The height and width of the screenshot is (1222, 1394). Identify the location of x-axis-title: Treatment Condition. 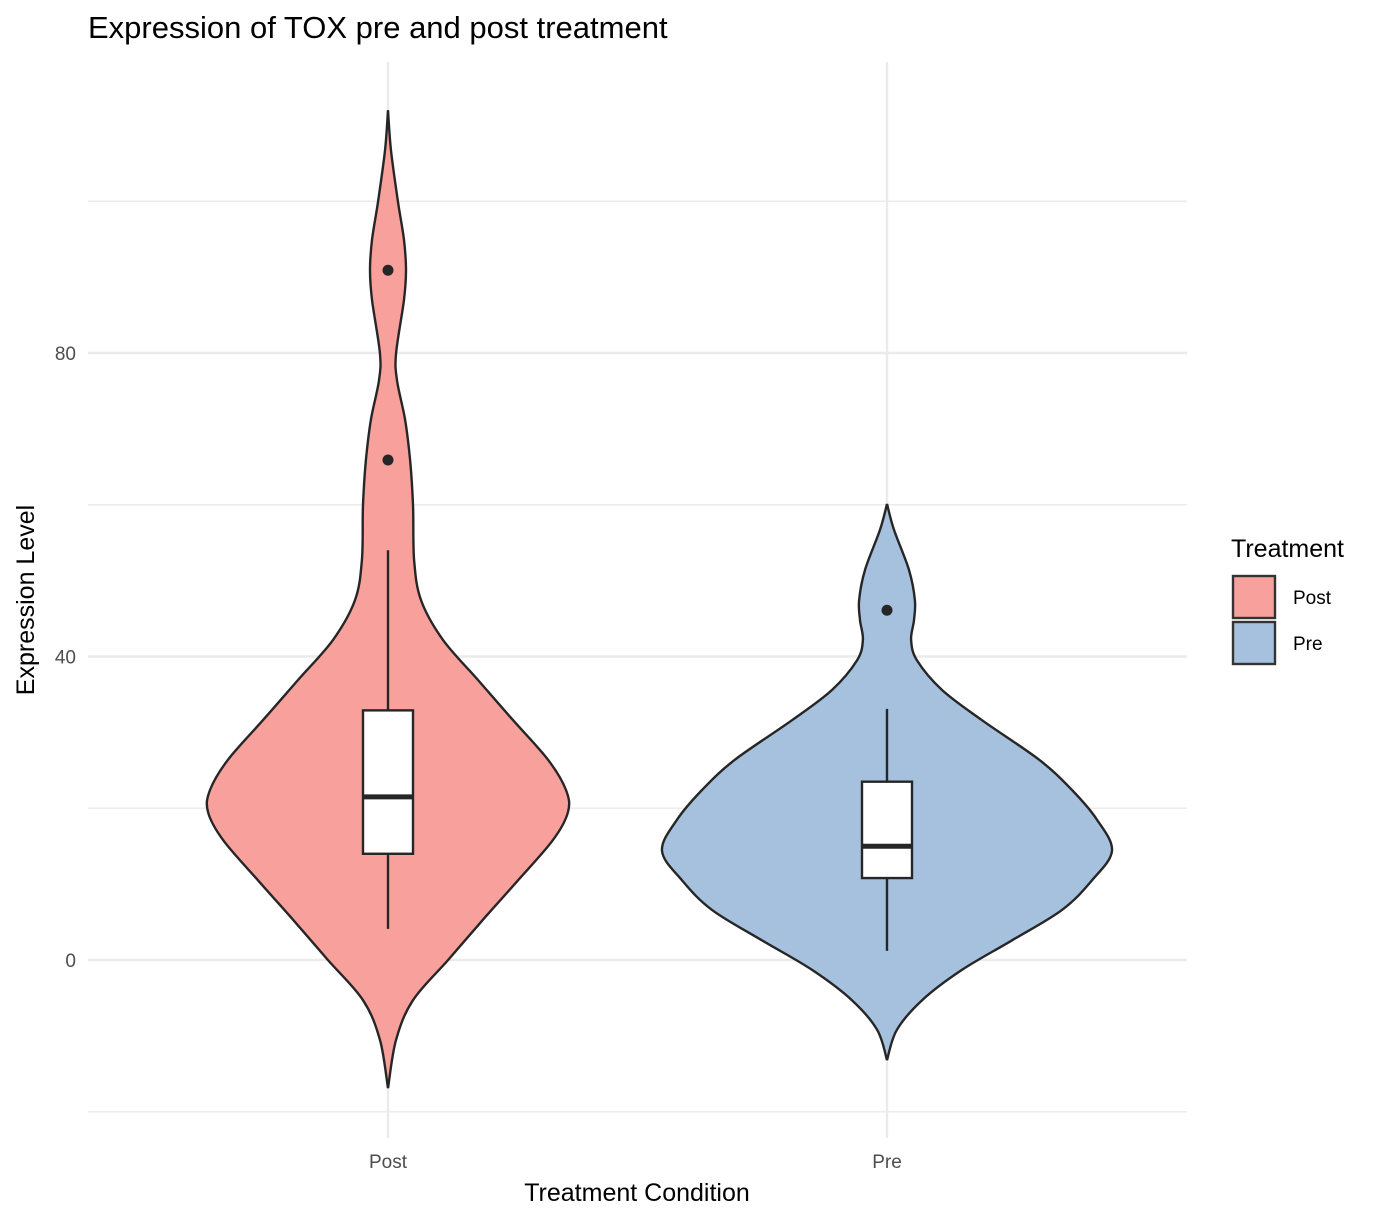
(637, 1193).